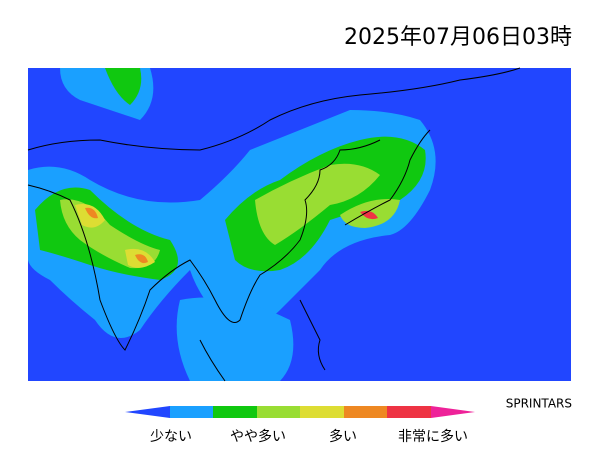 This screenshot has width=600, height=450. Describe the element at coordinates (235, 339) in the screenshot. I see `region-low` at that location.